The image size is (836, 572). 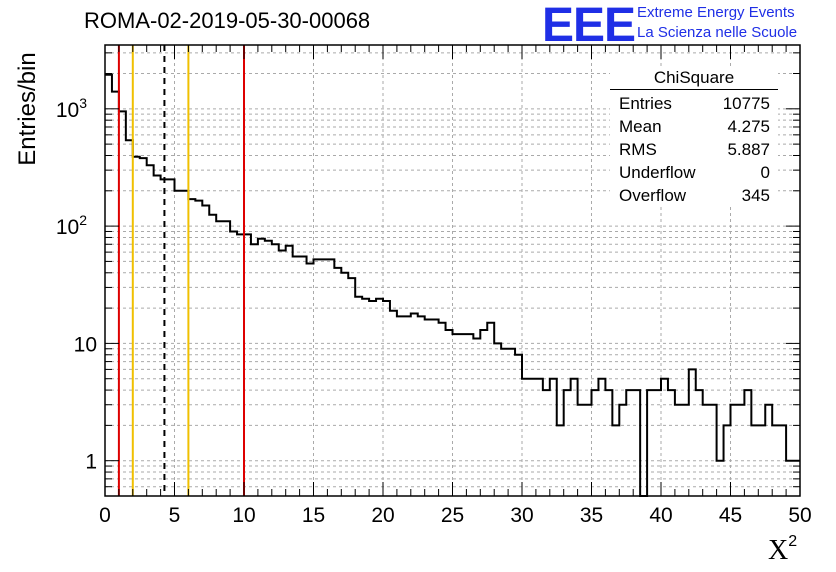 I want to click on y-tick-label: 1, so click(x=91, y=462).